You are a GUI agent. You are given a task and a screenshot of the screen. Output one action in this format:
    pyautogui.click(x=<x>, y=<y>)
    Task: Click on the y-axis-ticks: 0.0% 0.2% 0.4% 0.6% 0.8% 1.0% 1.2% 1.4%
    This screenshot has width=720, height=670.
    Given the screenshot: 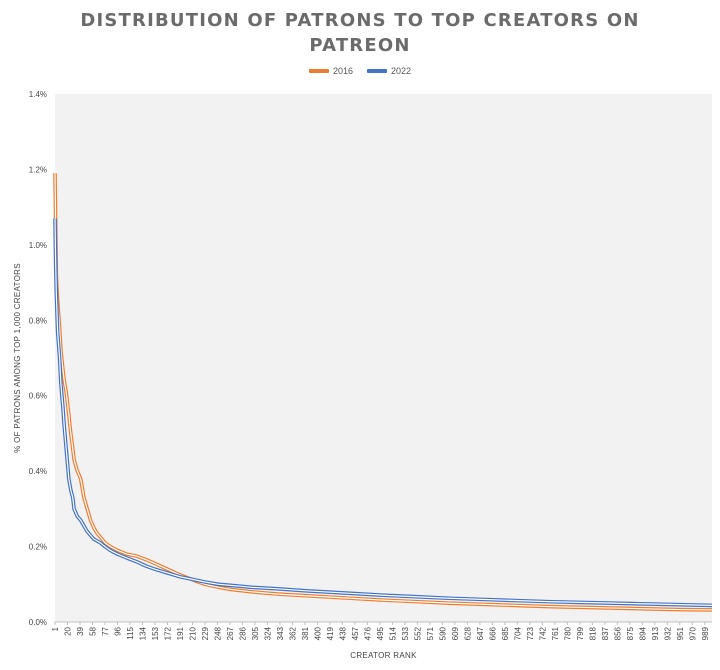 What is the action you would take?
    pyautogui.click(x=38, y=358)
    